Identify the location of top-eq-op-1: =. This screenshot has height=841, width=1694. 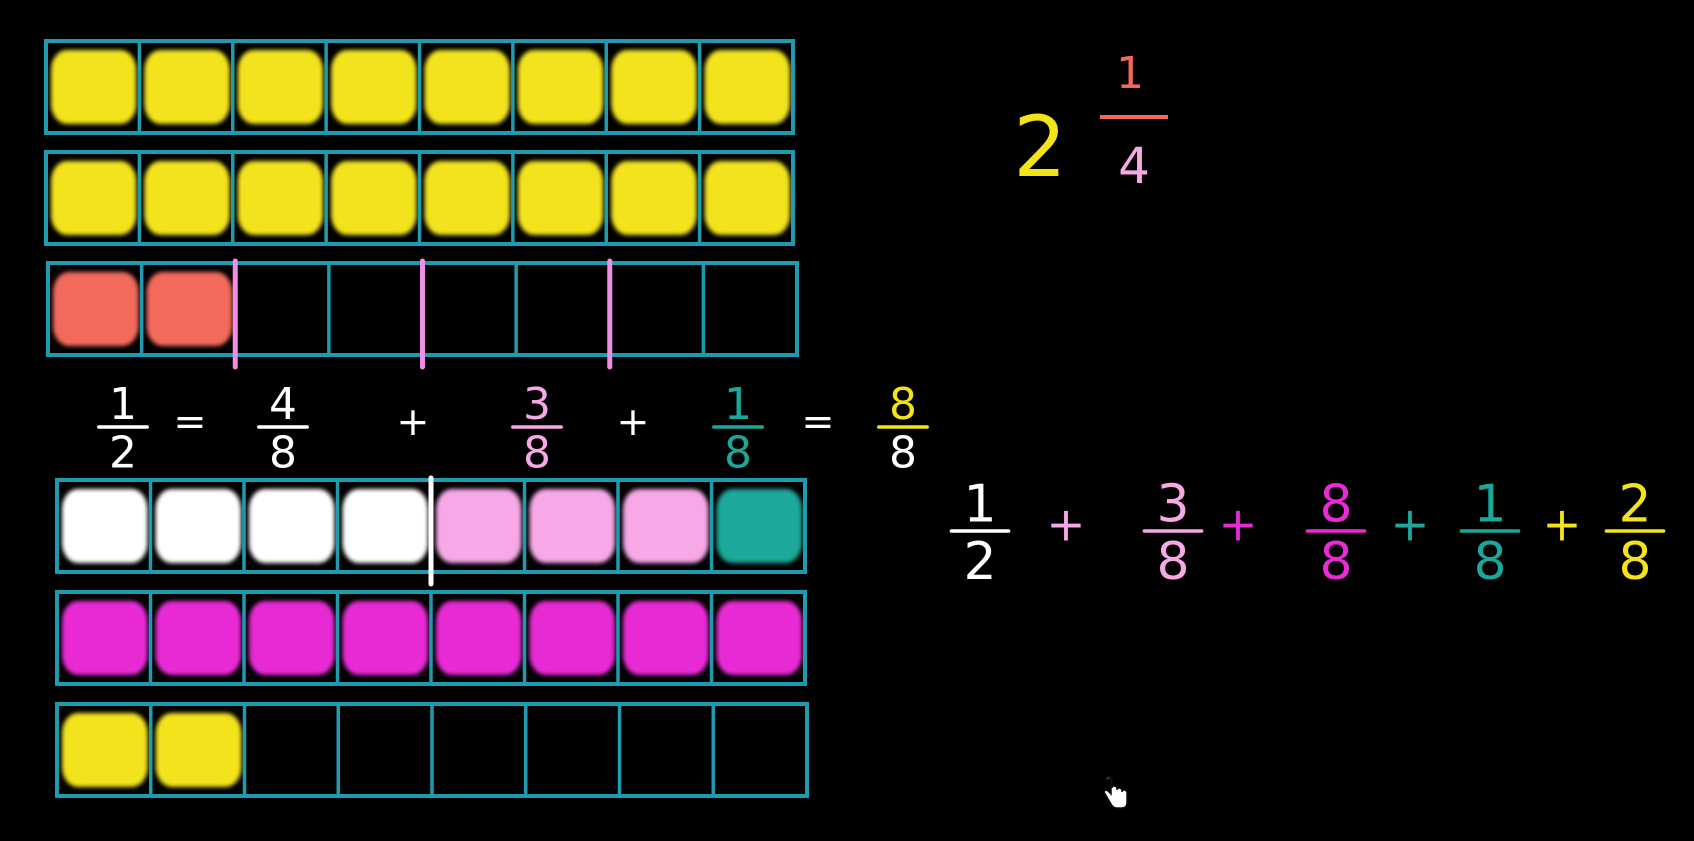
(189, 422).